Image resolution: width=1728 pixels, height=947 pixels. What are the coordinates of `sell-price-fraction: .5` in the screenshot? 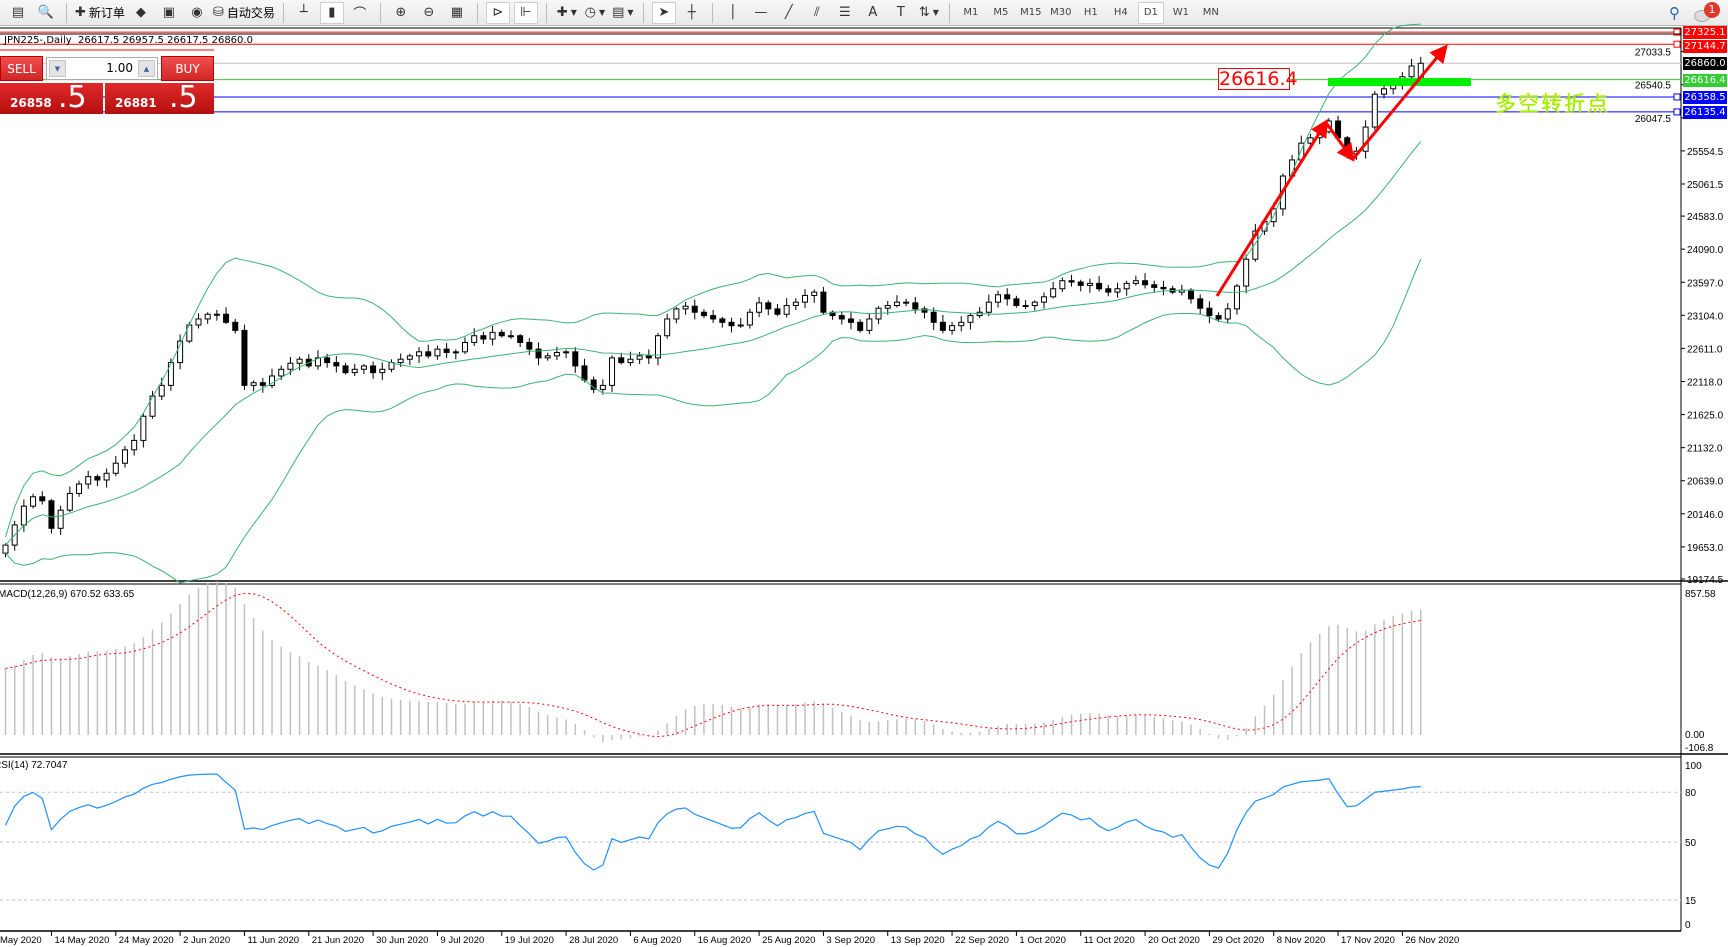 It's located at (72, 97).